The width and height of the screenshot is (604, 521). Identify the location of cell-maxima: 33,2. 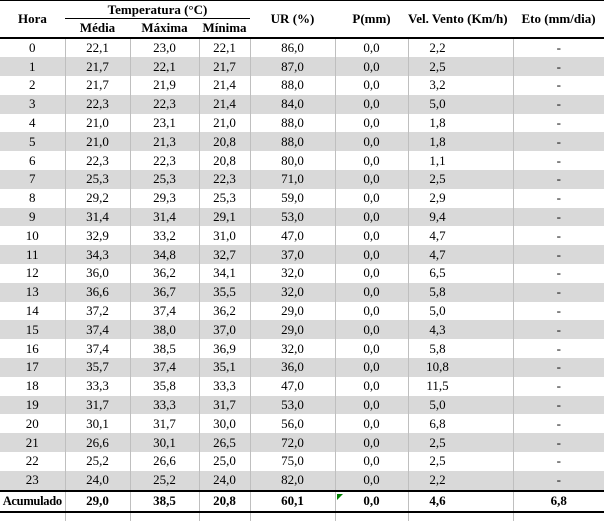
(164, 236).